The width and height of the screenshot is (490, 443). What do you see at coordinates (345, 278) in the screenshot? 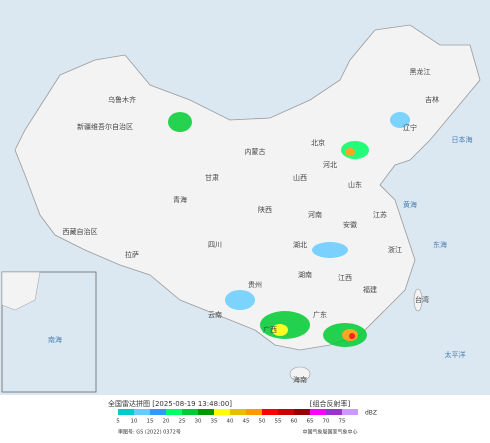
I see `map-label: 江西` at bounding box center [345, 278].